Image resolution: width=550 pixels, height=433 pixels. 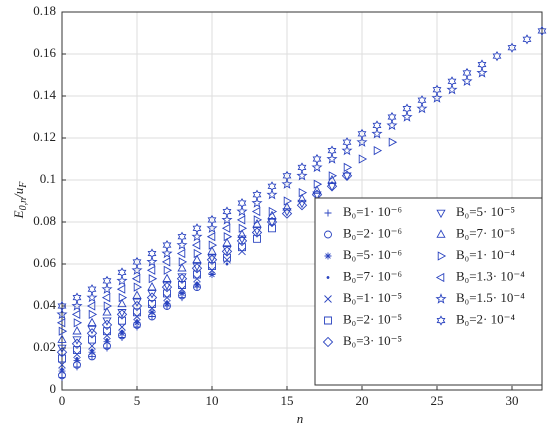 I want to click on legend-label: B₀=3· 10⁻⁵, so click(x=372, y=340).